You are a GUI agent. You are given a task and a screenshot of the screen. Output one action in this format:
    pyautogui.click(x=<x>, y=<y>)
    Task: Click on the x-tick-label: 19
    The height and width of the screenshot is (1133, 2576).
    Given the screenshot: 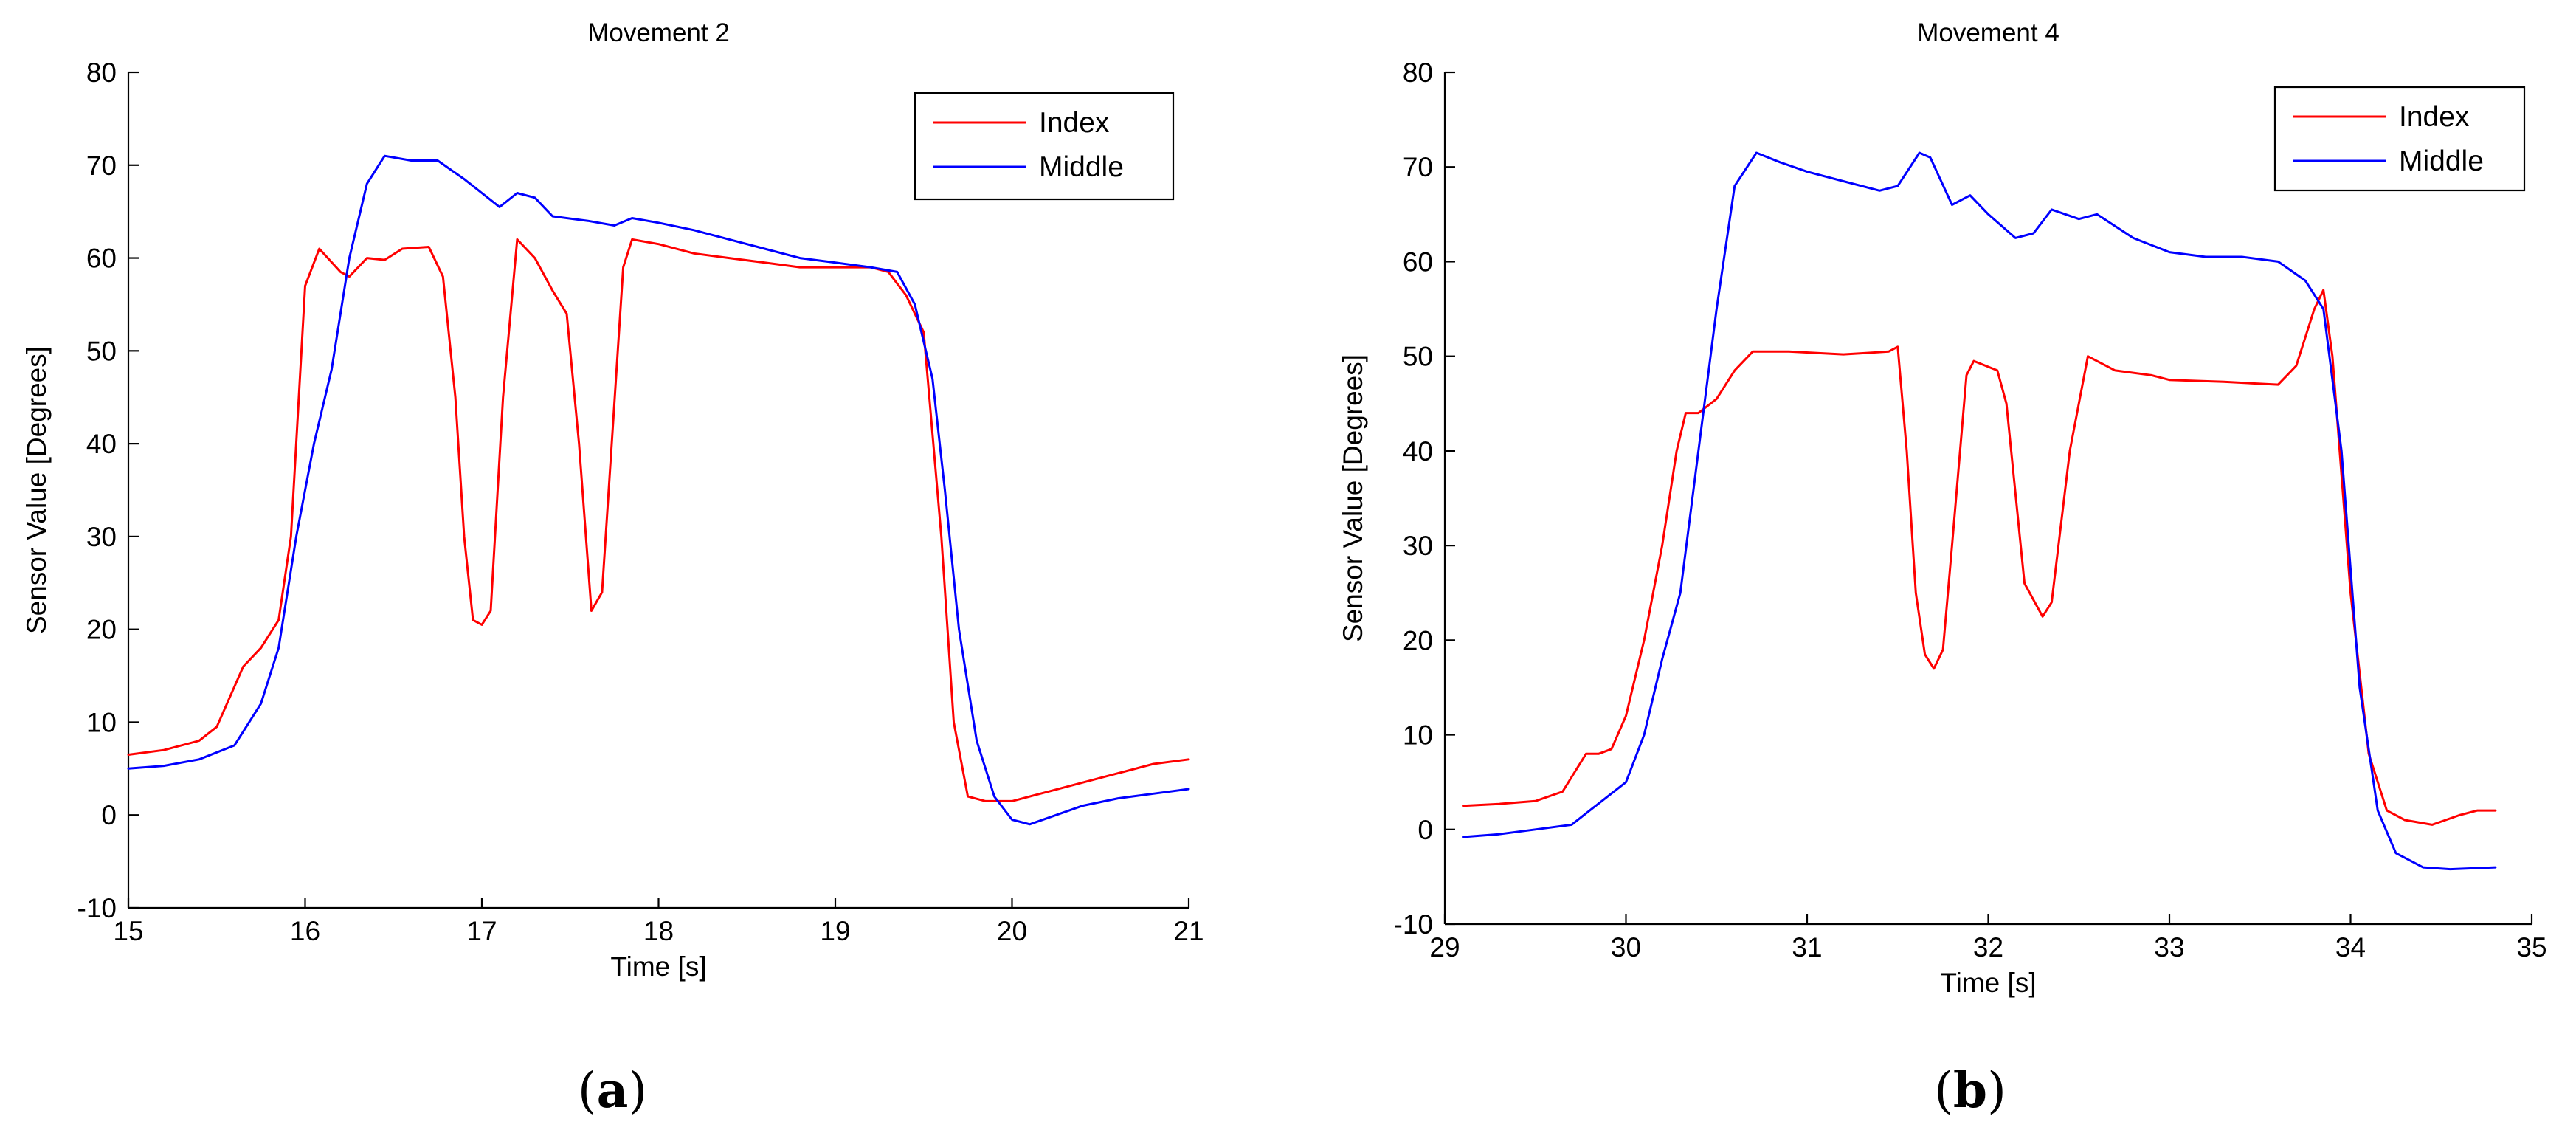 What is the action you would take?
    pyautogui.click(x=835, y=931)
    